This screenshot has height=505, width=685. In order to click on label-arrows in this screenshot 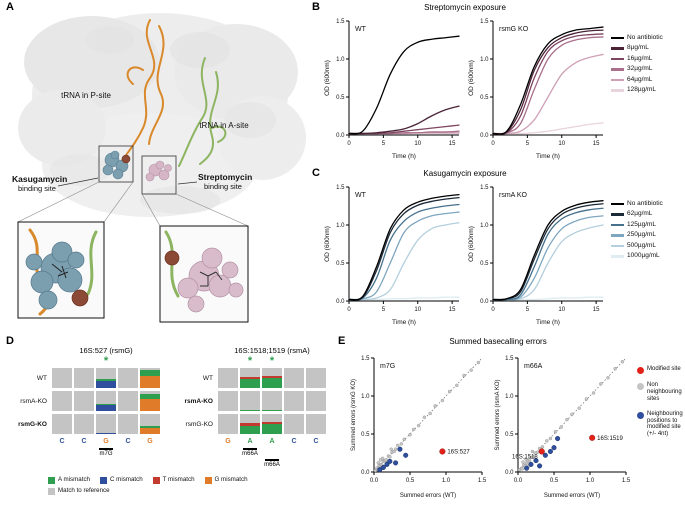, I will do `click(127, 182)`.